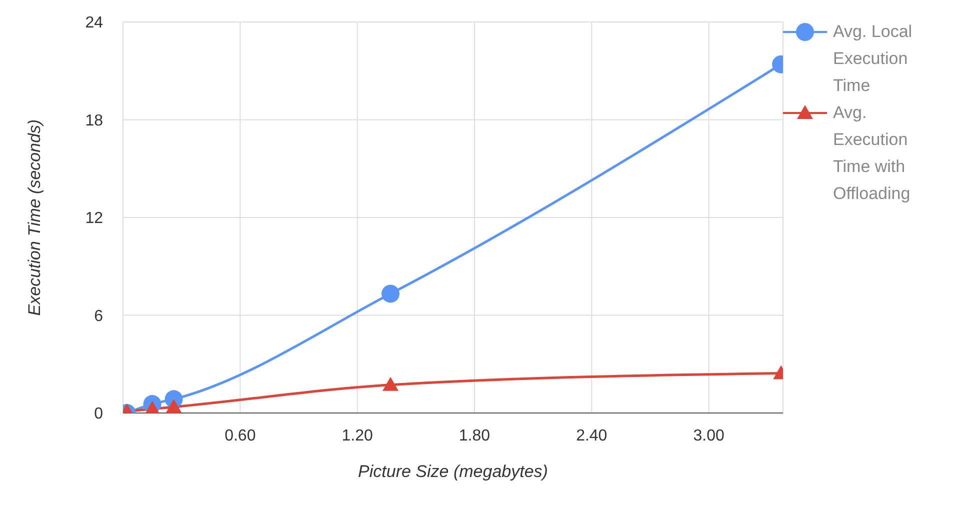 The height and width of the screenshot is (506, 955). What do you see at coordinates (357, 435) in the screenshot?
I see `x-tick-label: 1.20` at bounding box center [357, 435].